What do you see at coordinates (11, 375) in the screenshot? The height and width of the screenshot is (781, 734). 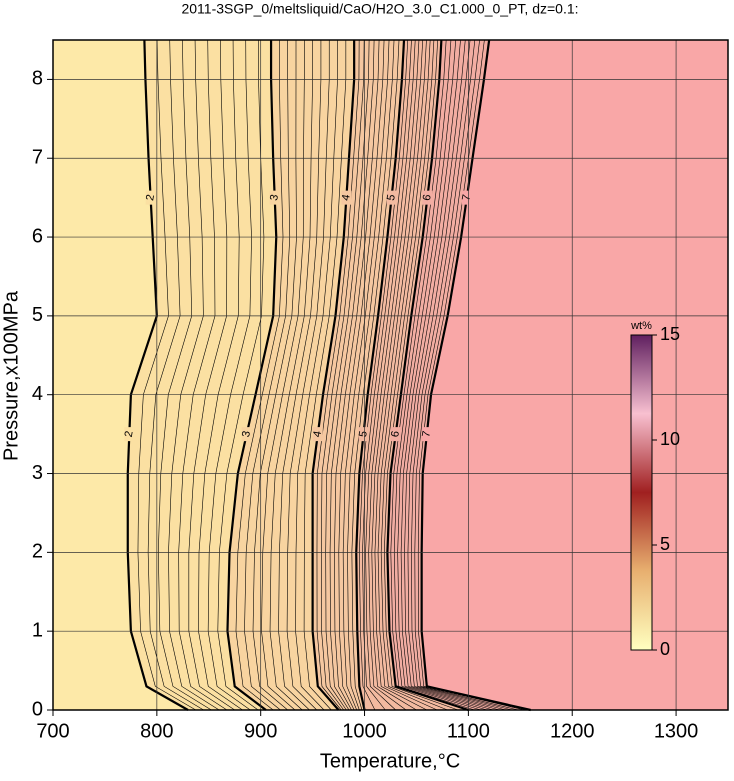 I see `y-axis-label: Pressure,x100MPa` at bounding box center [11, 375].